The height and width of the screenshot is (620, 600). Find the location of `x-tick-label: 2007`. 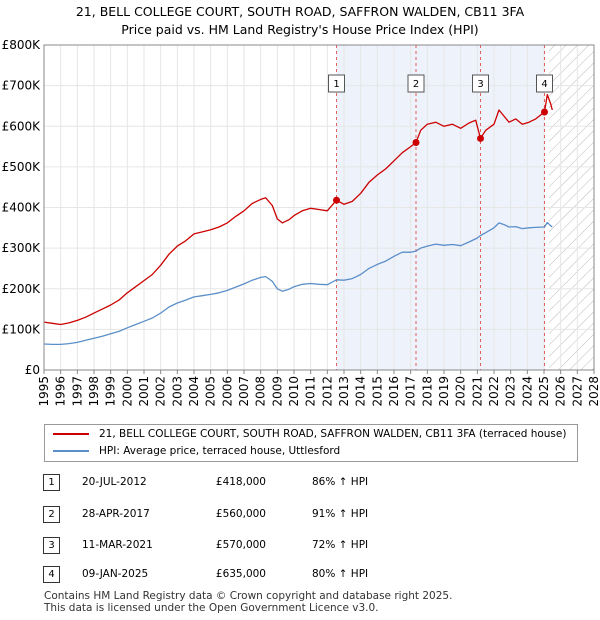

x-tick-label: 2007 is located at coordinates (244, 391).